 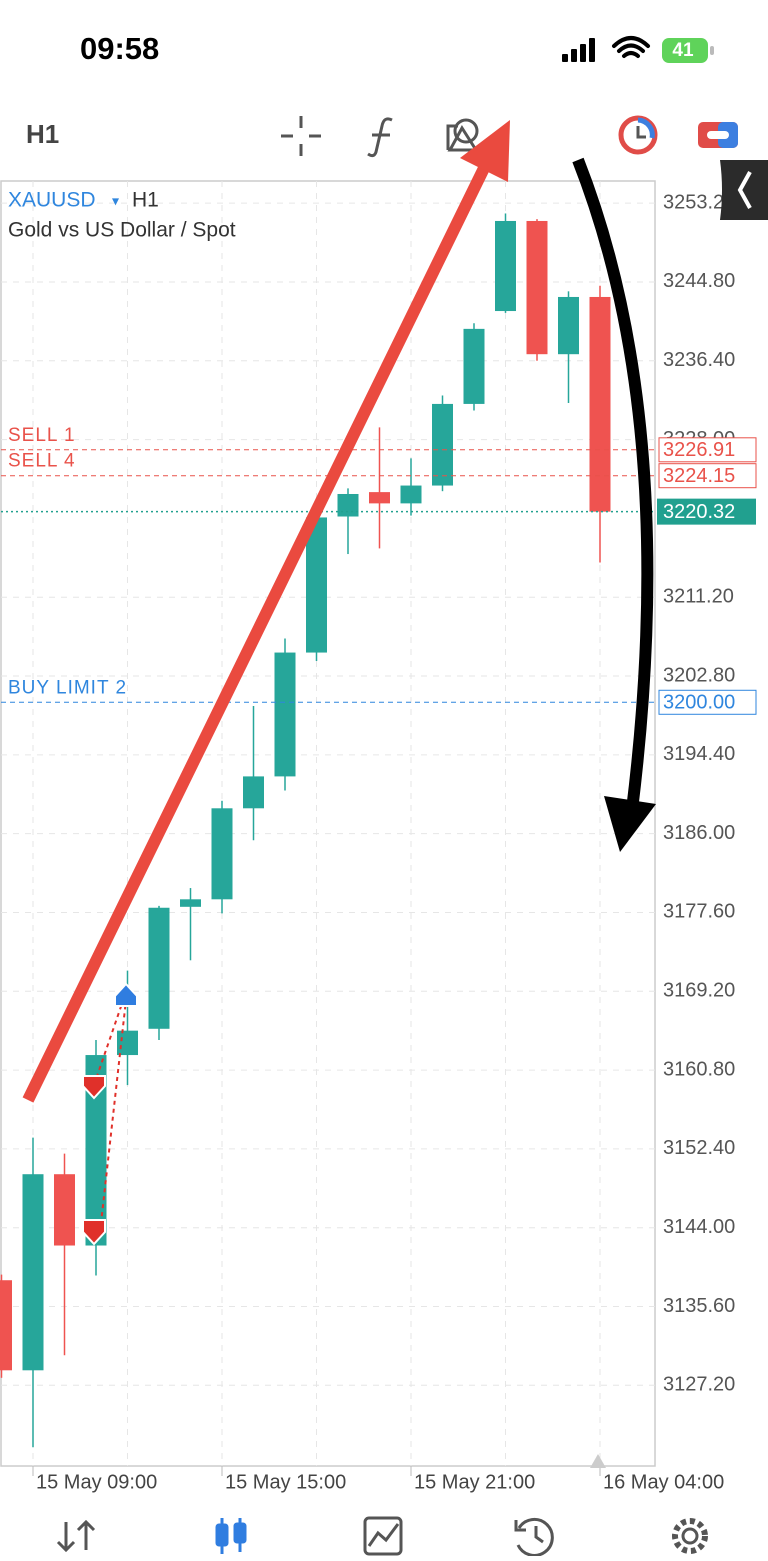 I want to click on nav-settings, so click(x=690, y=1536).